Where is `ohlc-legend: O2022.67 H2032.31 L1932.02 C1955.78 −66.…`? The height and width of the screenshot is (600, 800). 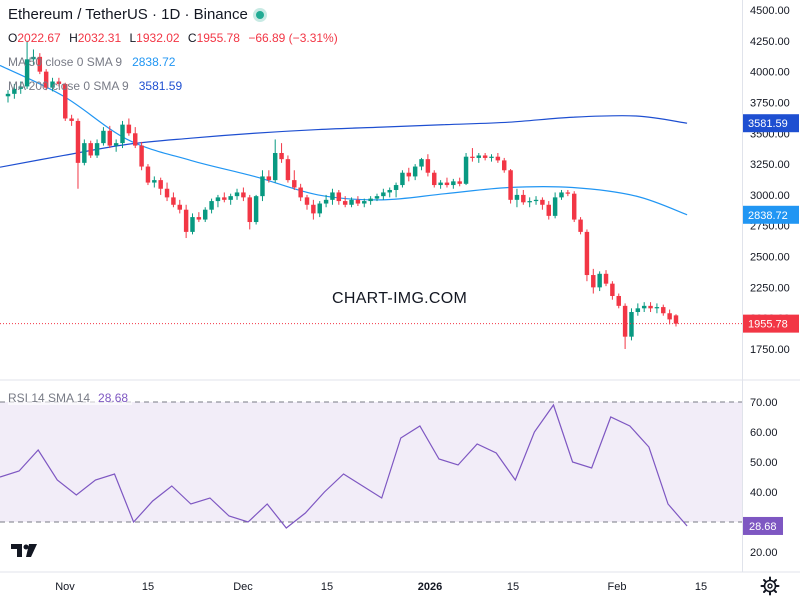
ohlc-legend: O2022.67 H2032.31 L1932.02 C1955.78 −66.… is located at coordinates (175, 38).